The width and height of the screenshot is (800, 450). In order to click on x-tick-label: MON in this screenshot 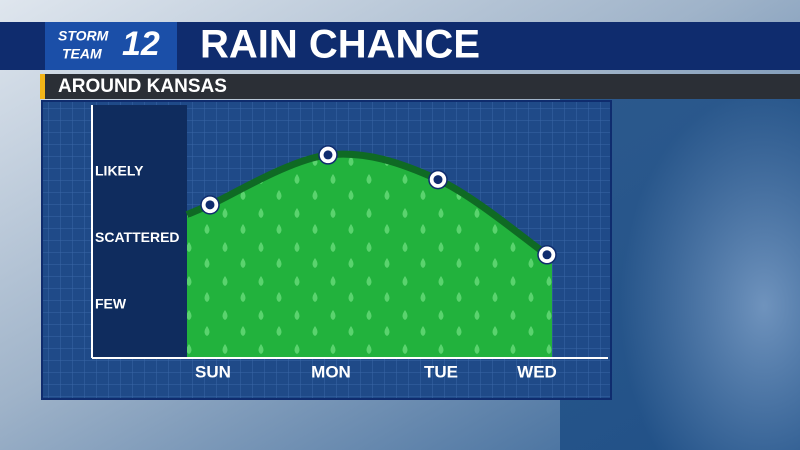, I will do `click(331, 371)`.